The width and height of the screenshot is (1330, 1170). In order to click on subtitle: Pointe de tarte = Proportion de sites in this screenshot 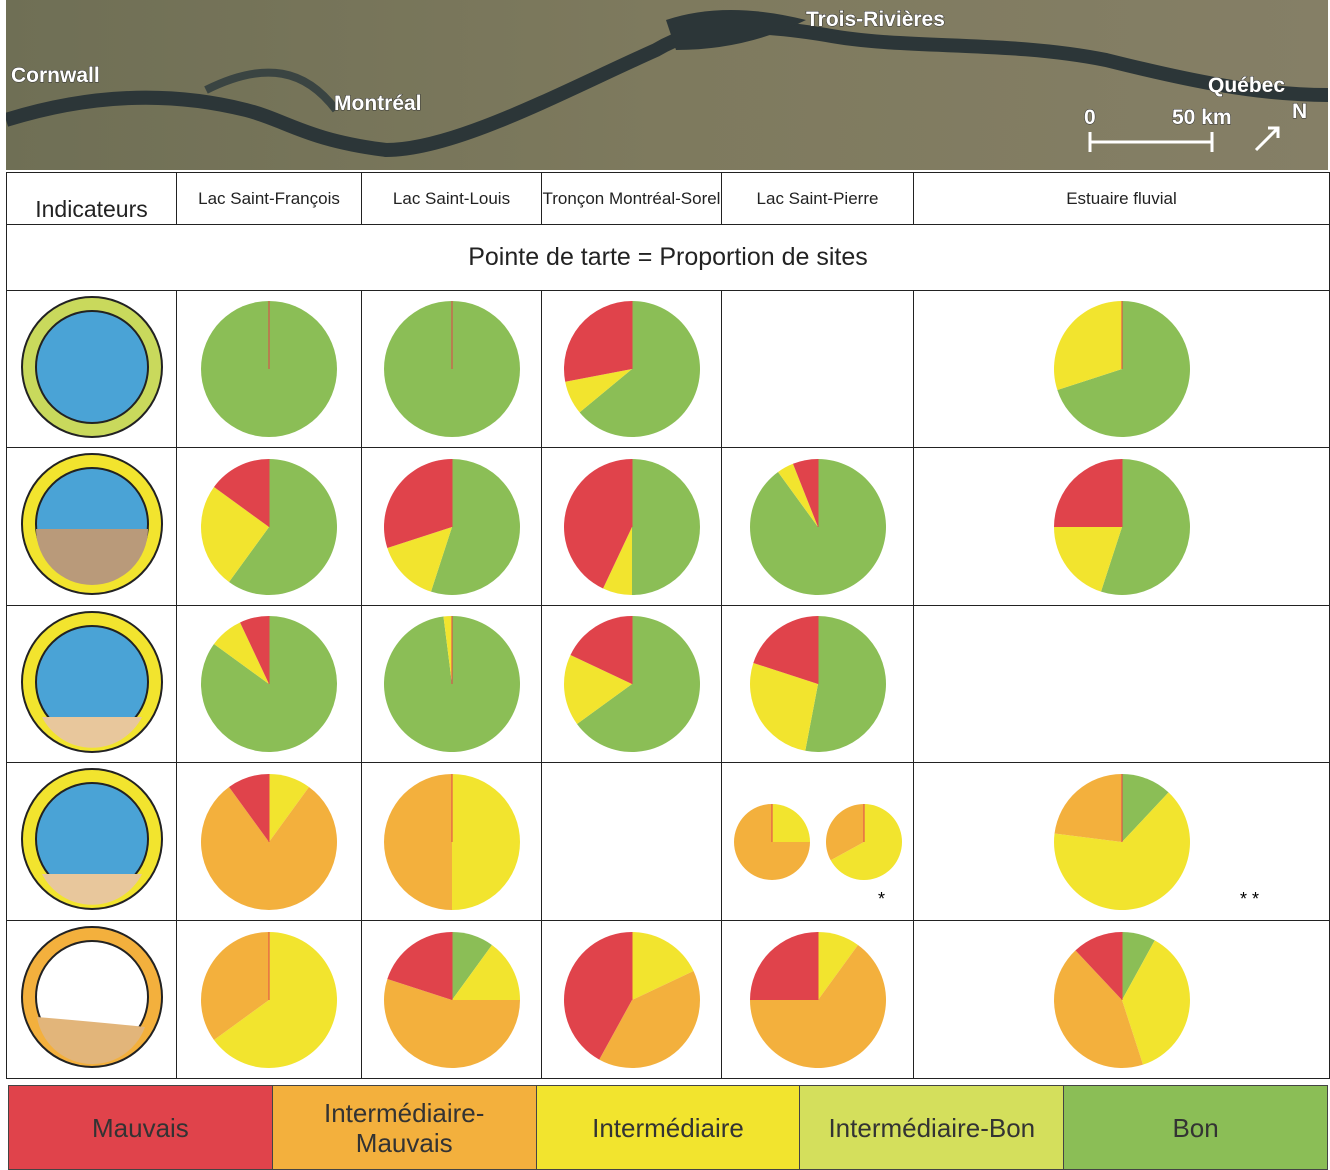, I will do `click(668, 257)`.